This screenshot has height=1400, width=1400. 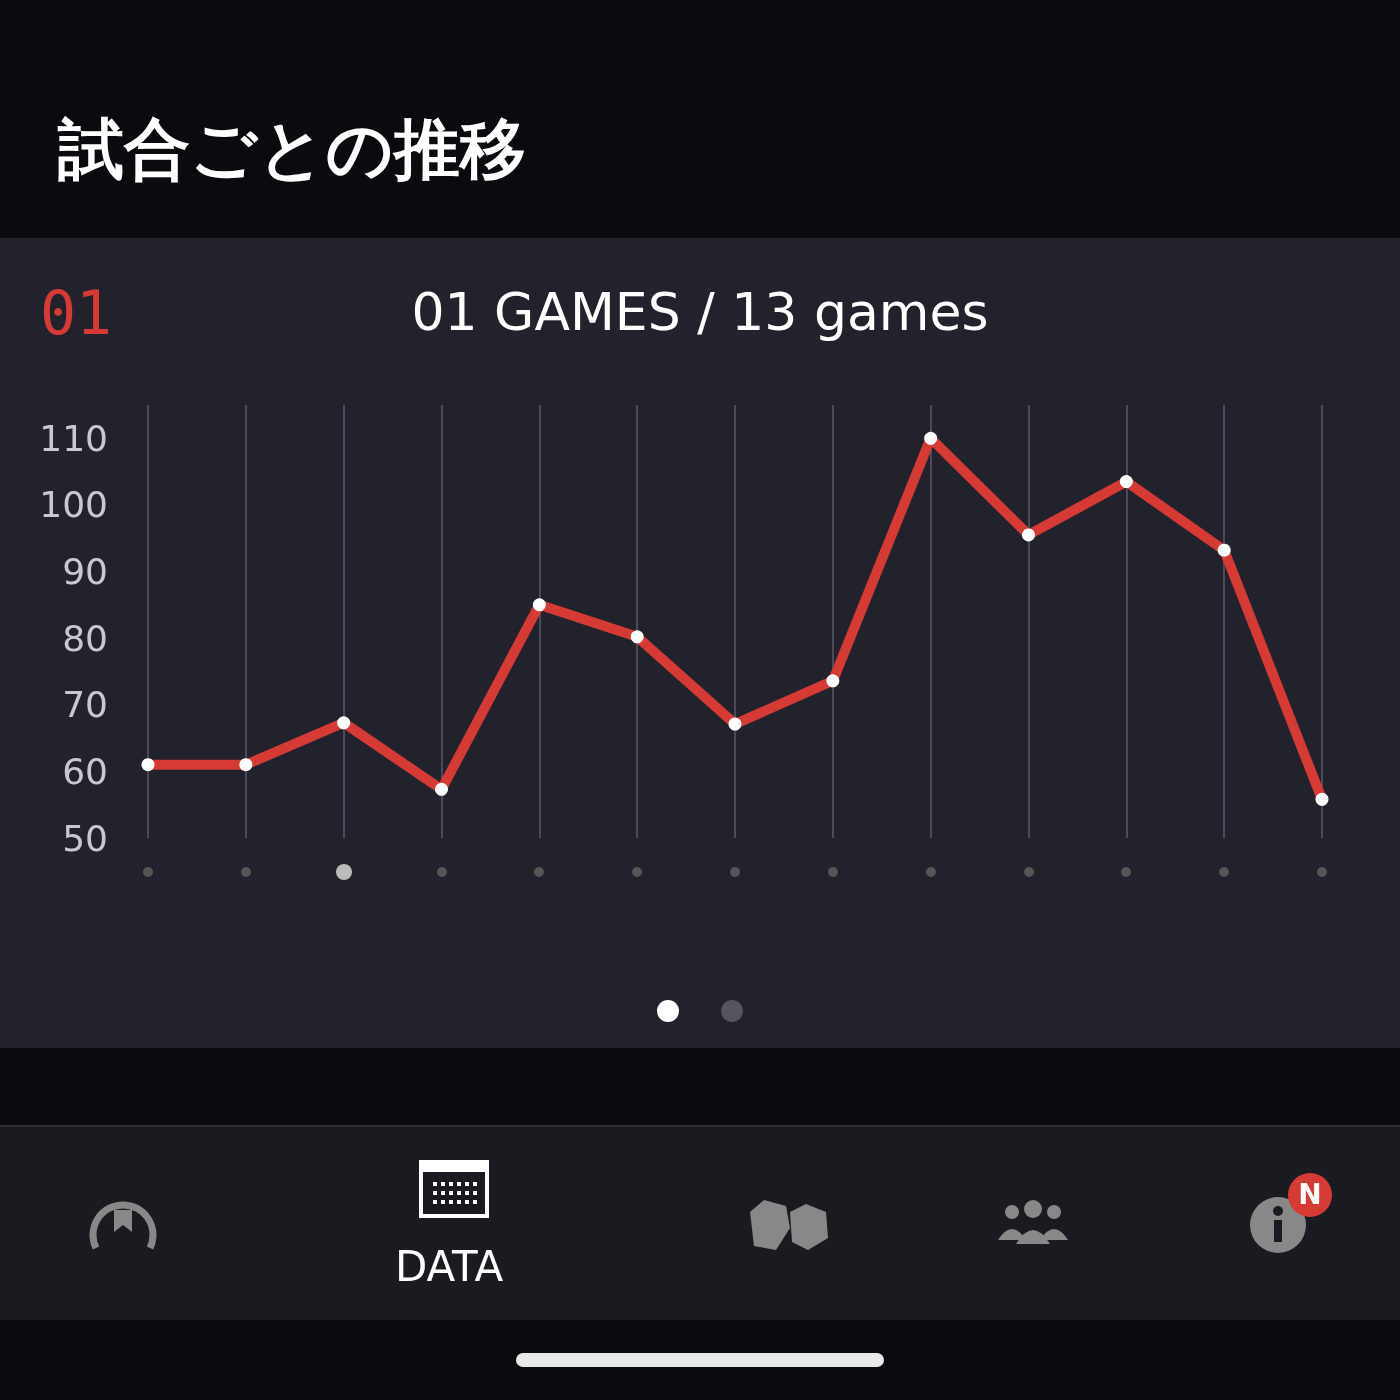 I want to click on y-tick-label: 50, so click(x=85, y=838).